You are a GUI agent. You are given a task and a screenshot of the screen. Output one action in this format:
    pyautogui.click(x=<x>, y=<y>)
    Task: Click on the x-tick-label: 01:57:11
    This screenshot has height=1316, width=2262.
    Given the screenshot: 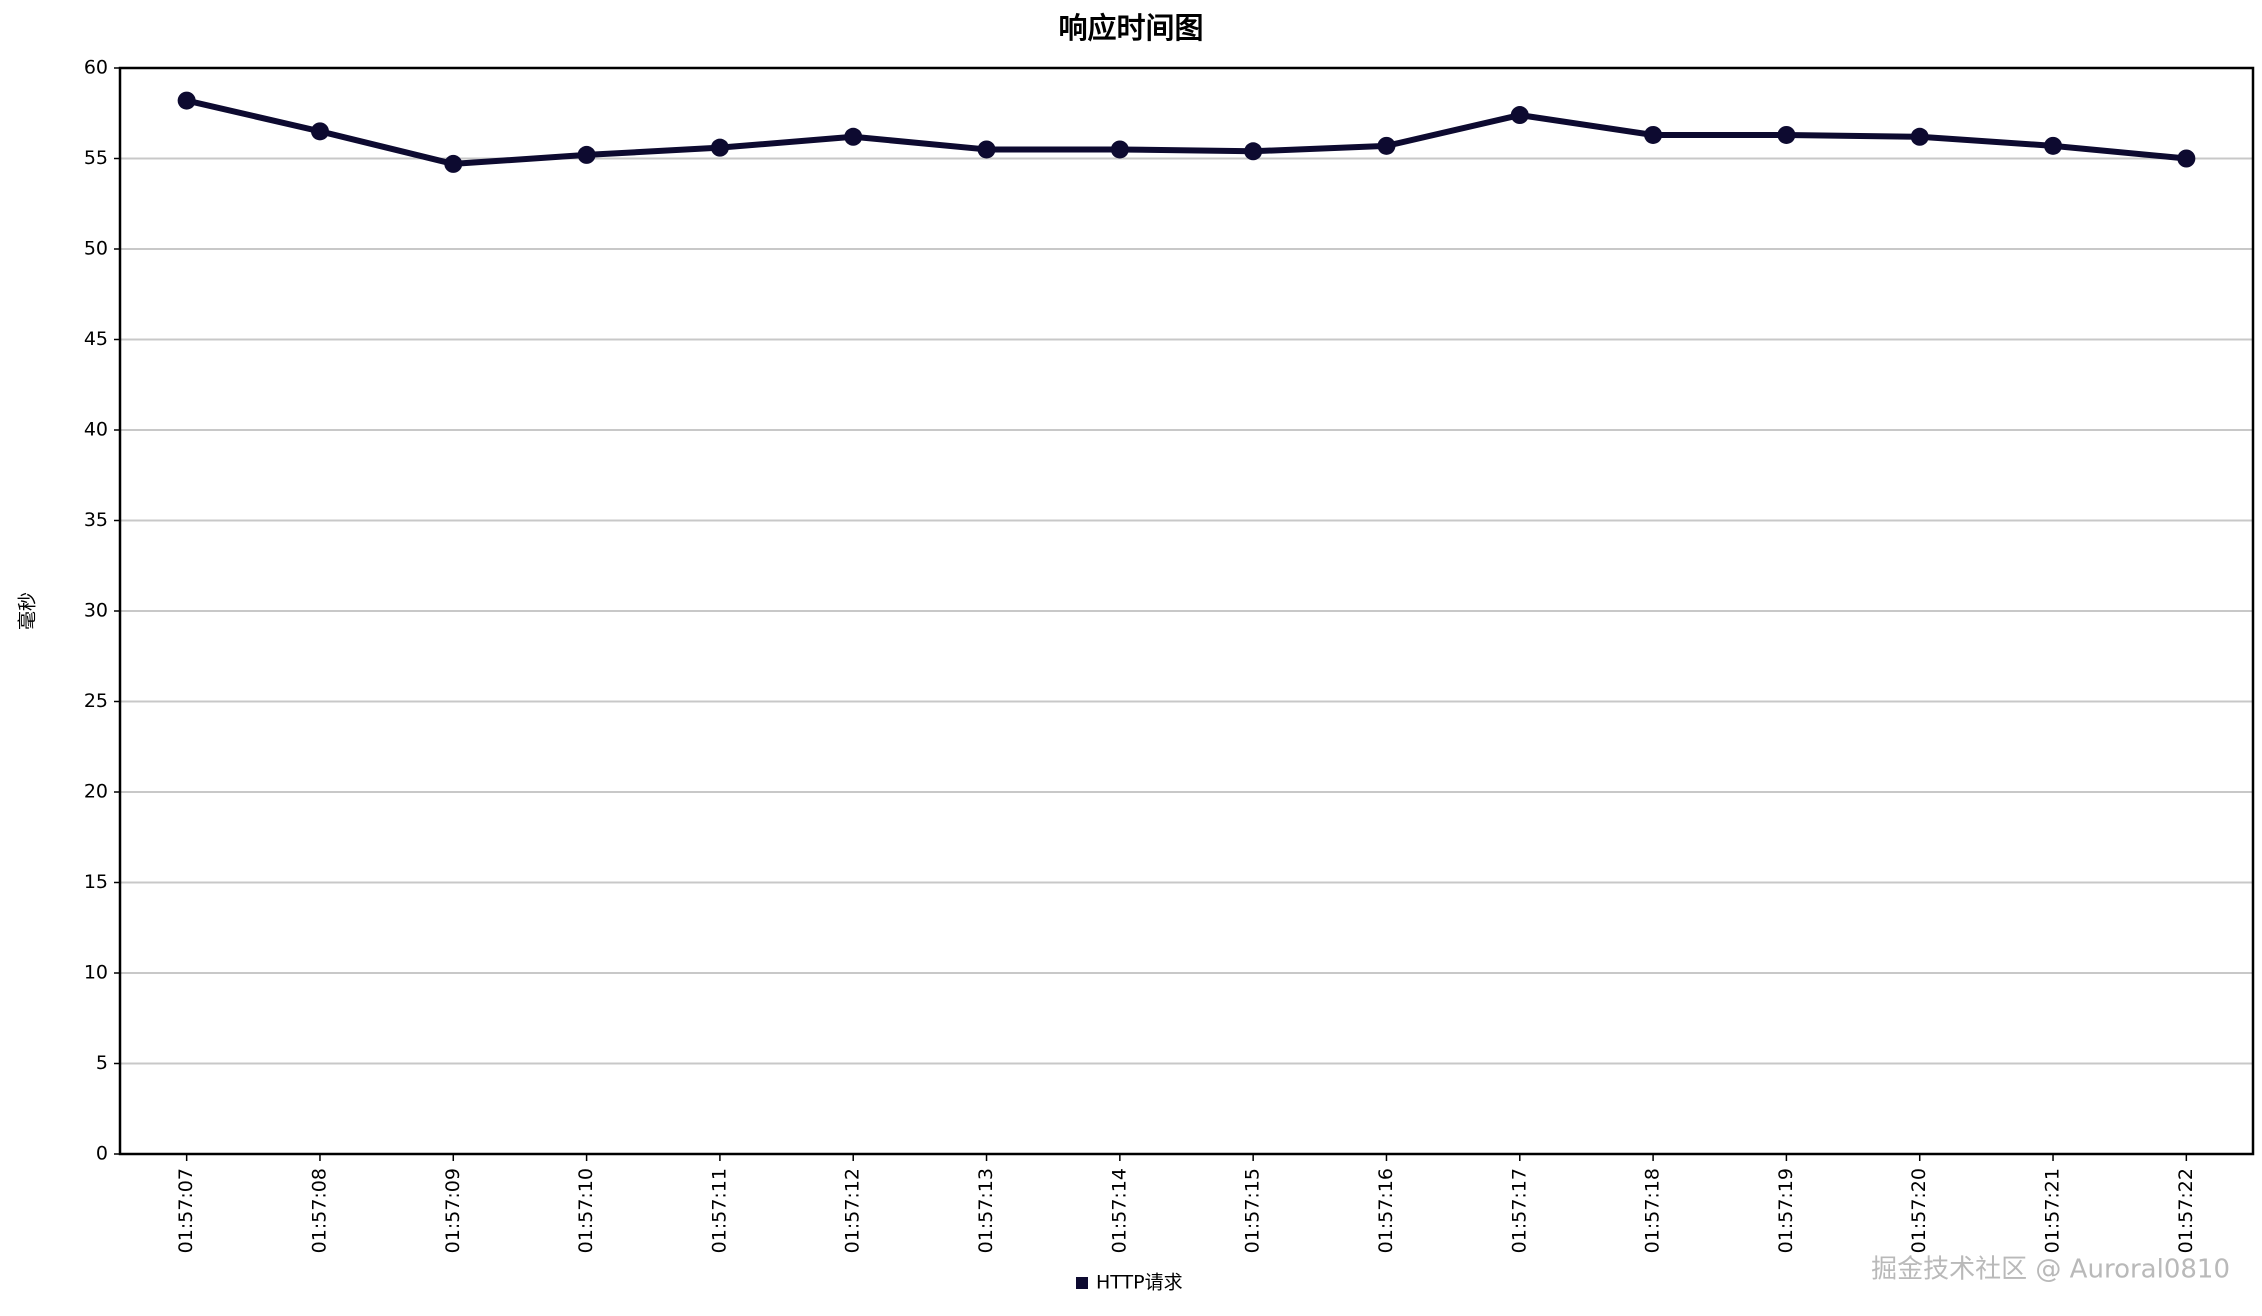 What is the action you would take?
    pyautogui.click(x=719, y=1210)
    